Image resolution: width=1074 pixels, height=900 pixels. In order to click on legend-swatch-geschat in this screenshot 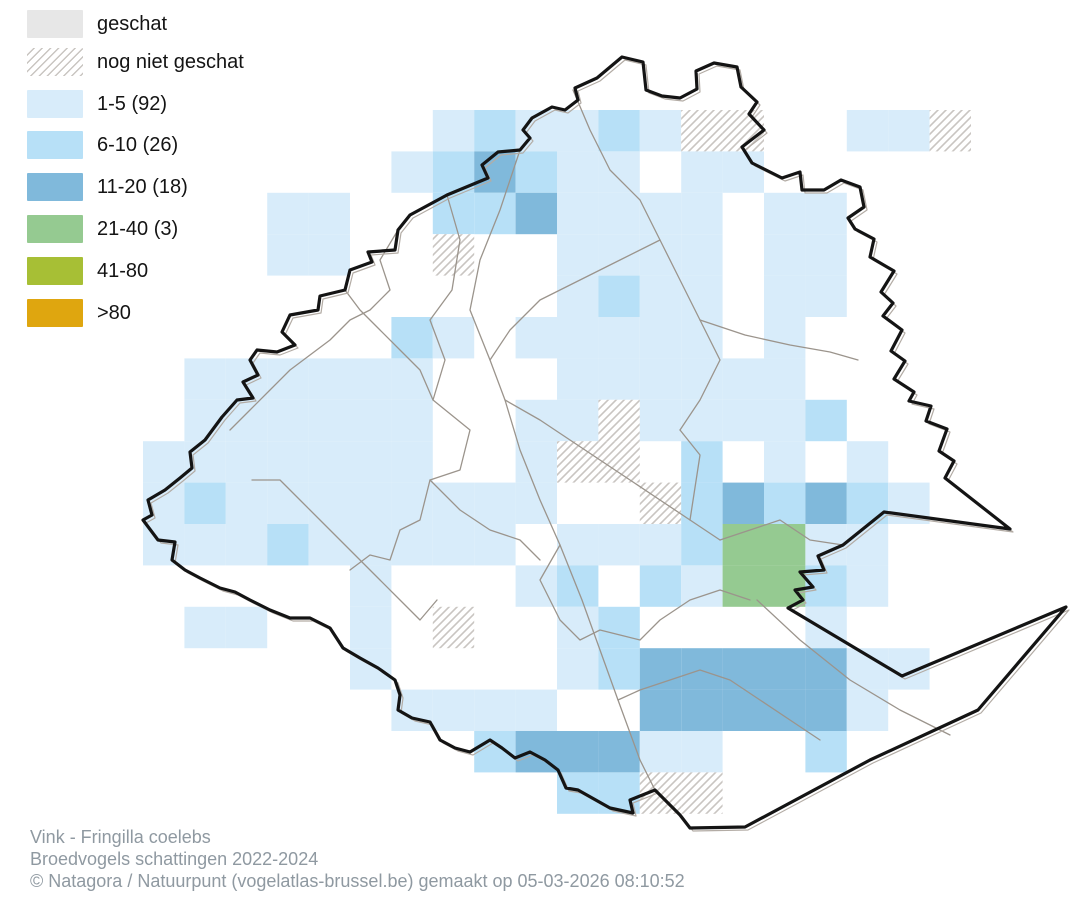, I will do `click(55, 24)`.